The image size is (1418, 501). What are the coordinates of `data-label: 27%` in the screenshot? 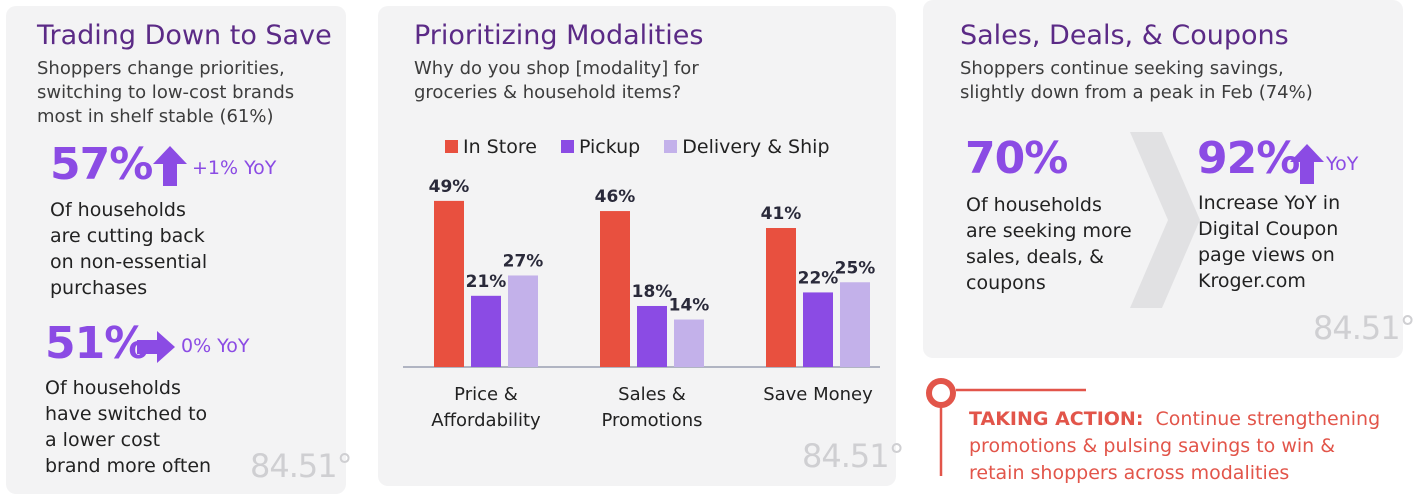 It's located at (523, 261).